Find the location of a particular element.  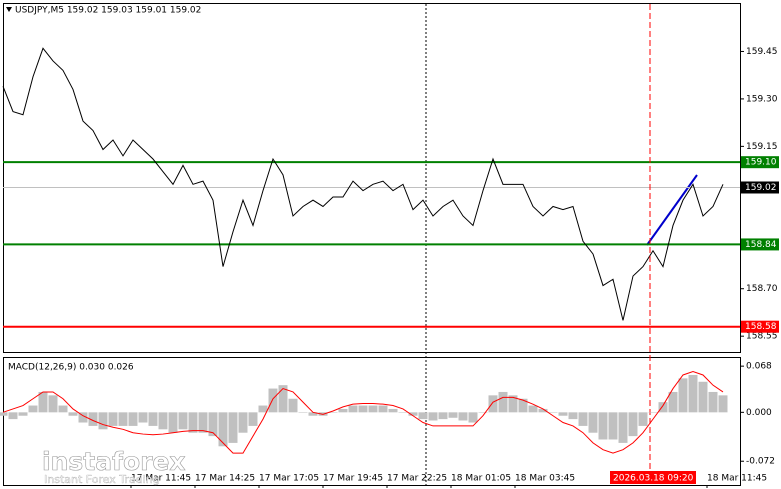

y-tick-label: -0.072 is located at coordinates (760, 462).